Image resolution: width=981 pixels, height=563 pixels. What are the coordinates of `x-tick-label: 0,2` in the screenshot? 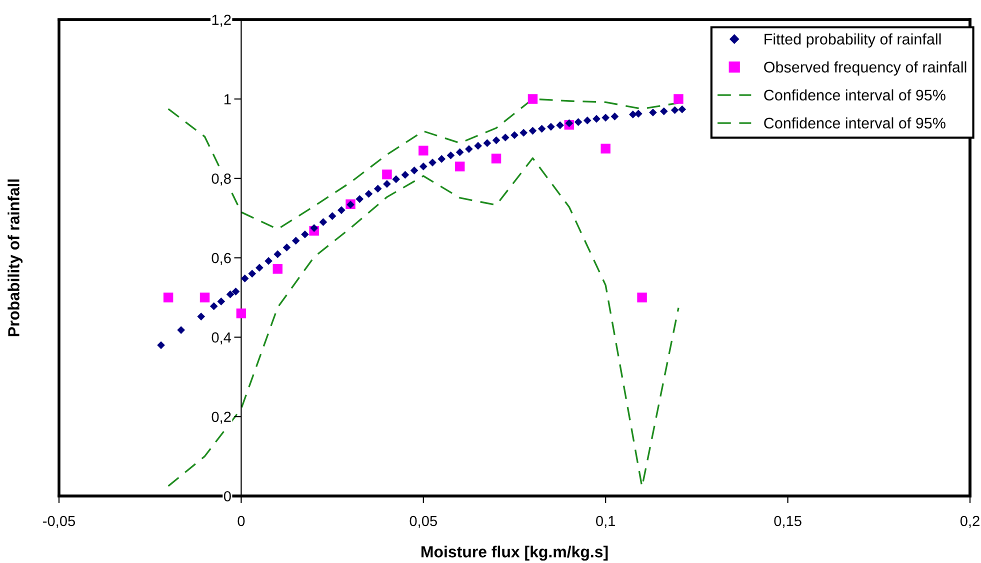 It's located at (970, 522).